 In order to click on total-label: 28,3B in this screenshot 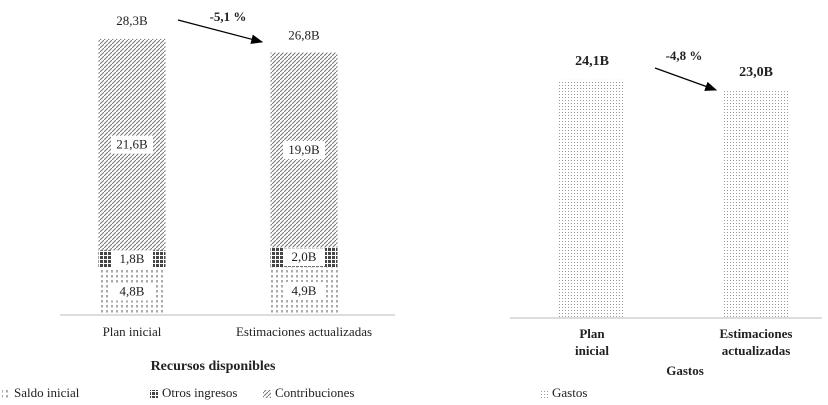, I will do `click(132, 20)`.